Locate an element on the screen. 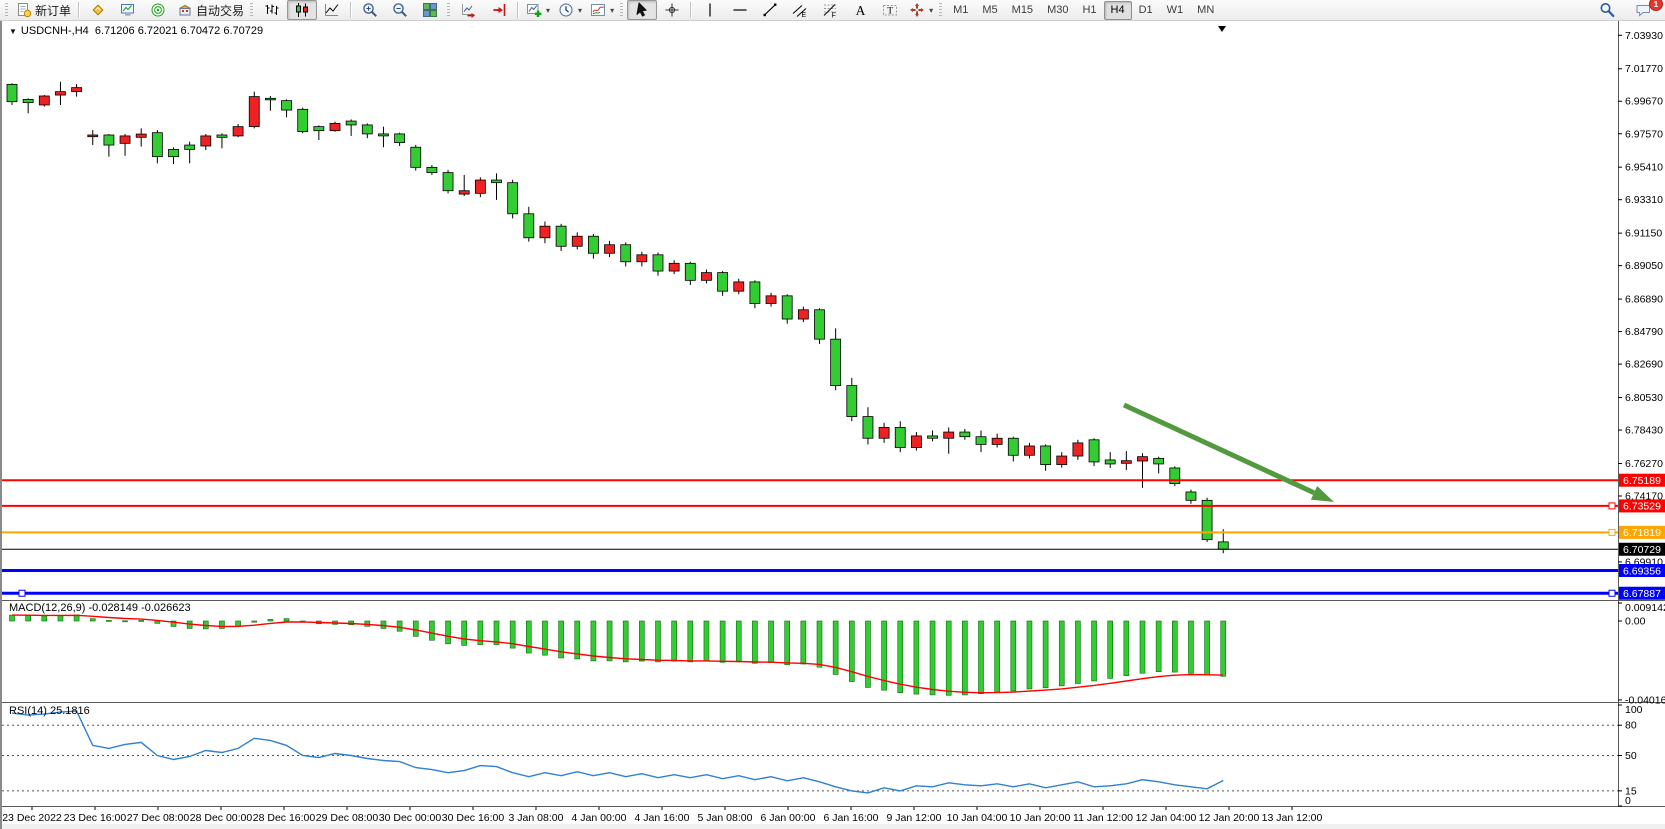 The height and width of the screenshot is (829, 1665). auto-trading-button: 自动交易 is located at coordinates (210, 10).